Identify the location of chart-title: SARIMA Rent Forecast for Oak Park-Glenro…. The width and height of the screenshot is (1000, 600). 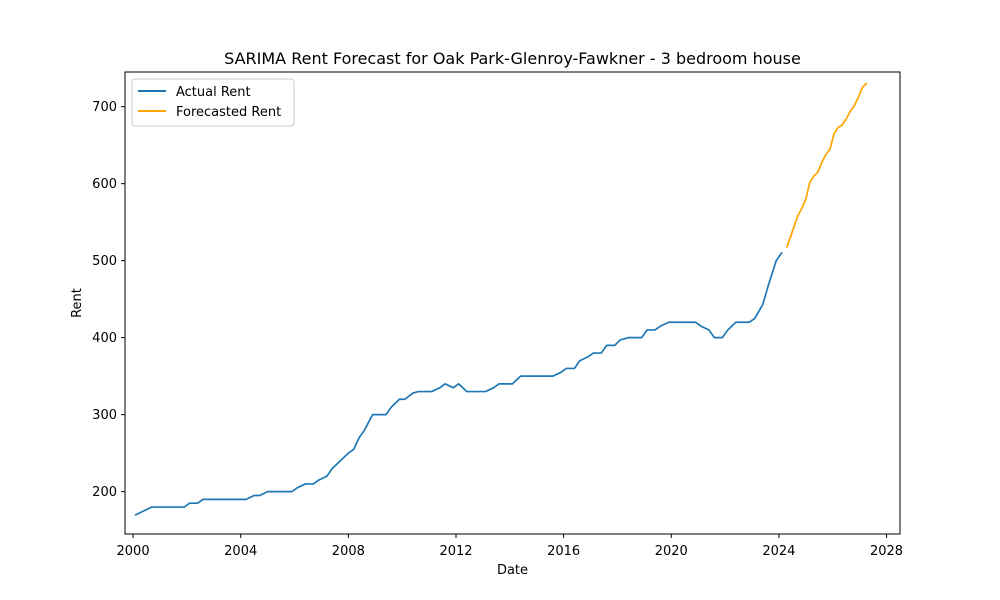
(512, 58).